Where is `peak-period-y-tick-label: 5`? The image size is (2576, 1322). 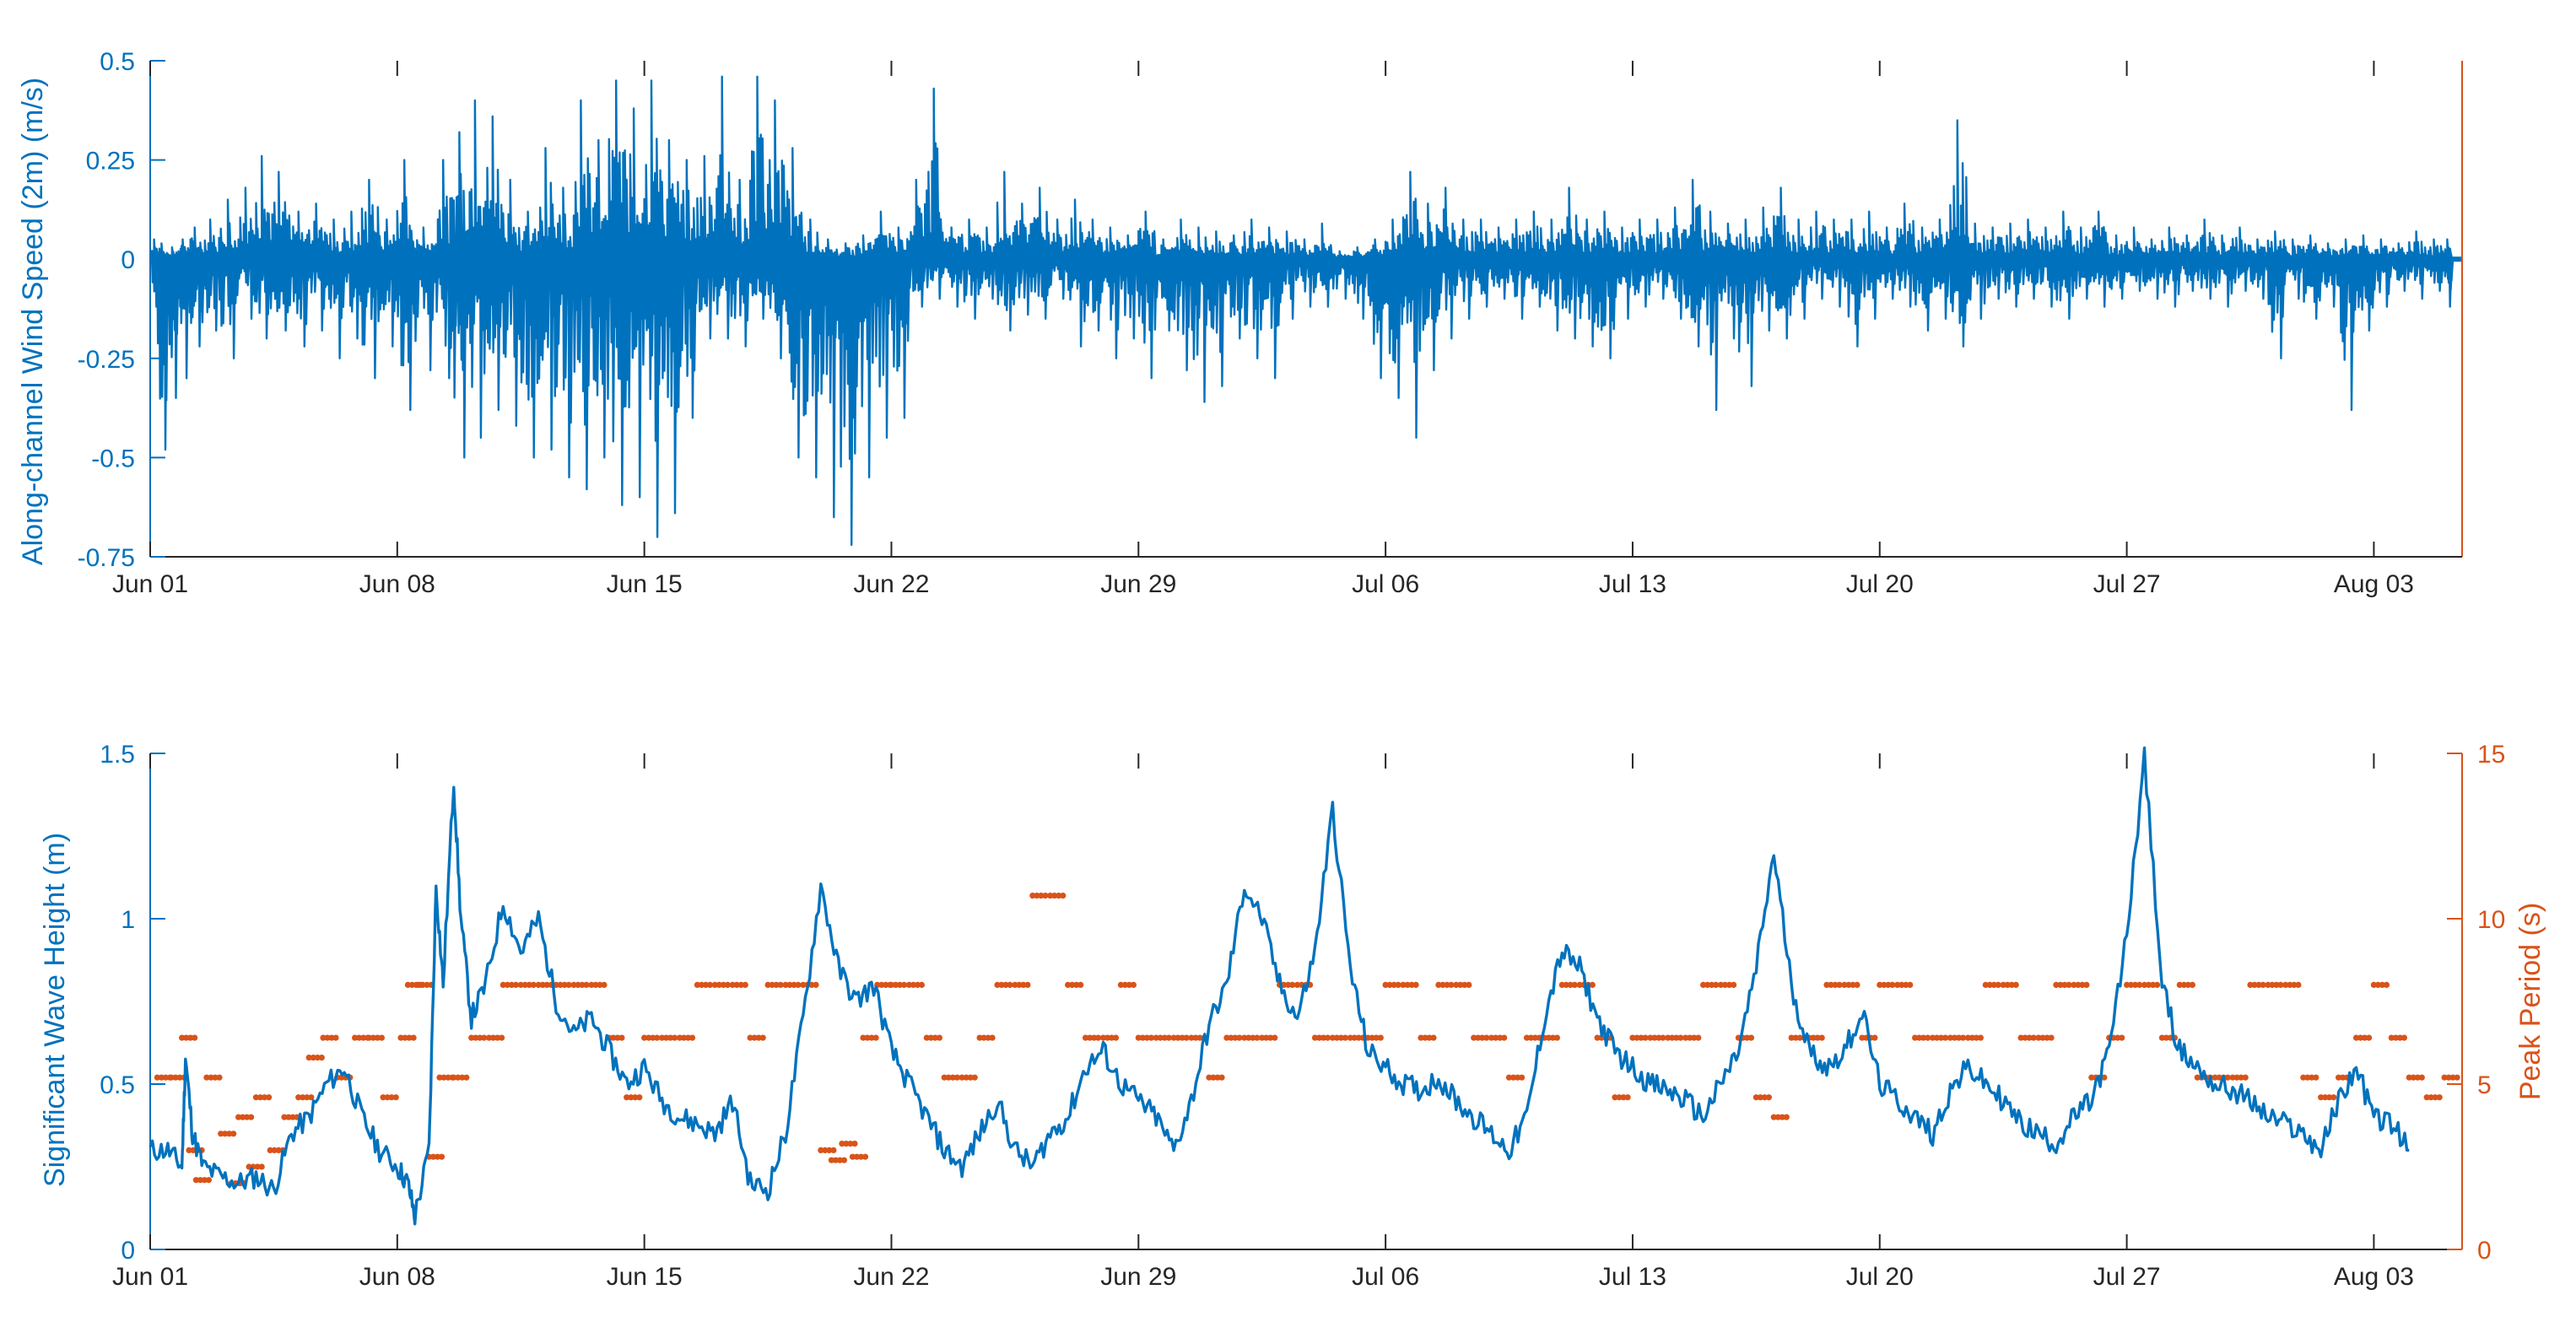
peak-period-y-tick-label: 5 is located at coordinates (2484, 1085).